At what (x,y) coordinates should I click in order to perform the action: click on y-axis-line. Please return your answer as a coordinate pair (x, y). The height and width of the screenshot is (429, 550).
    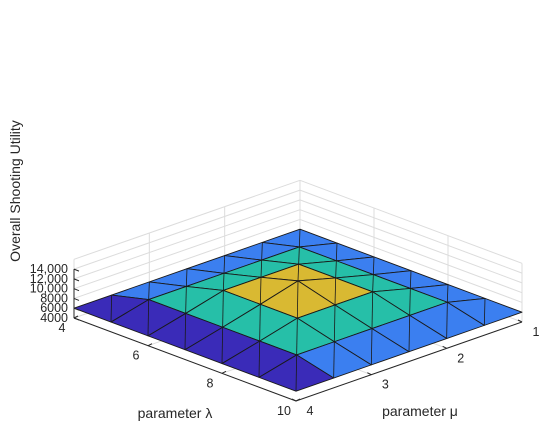
    Looking at the image, I should click on (409, 361).